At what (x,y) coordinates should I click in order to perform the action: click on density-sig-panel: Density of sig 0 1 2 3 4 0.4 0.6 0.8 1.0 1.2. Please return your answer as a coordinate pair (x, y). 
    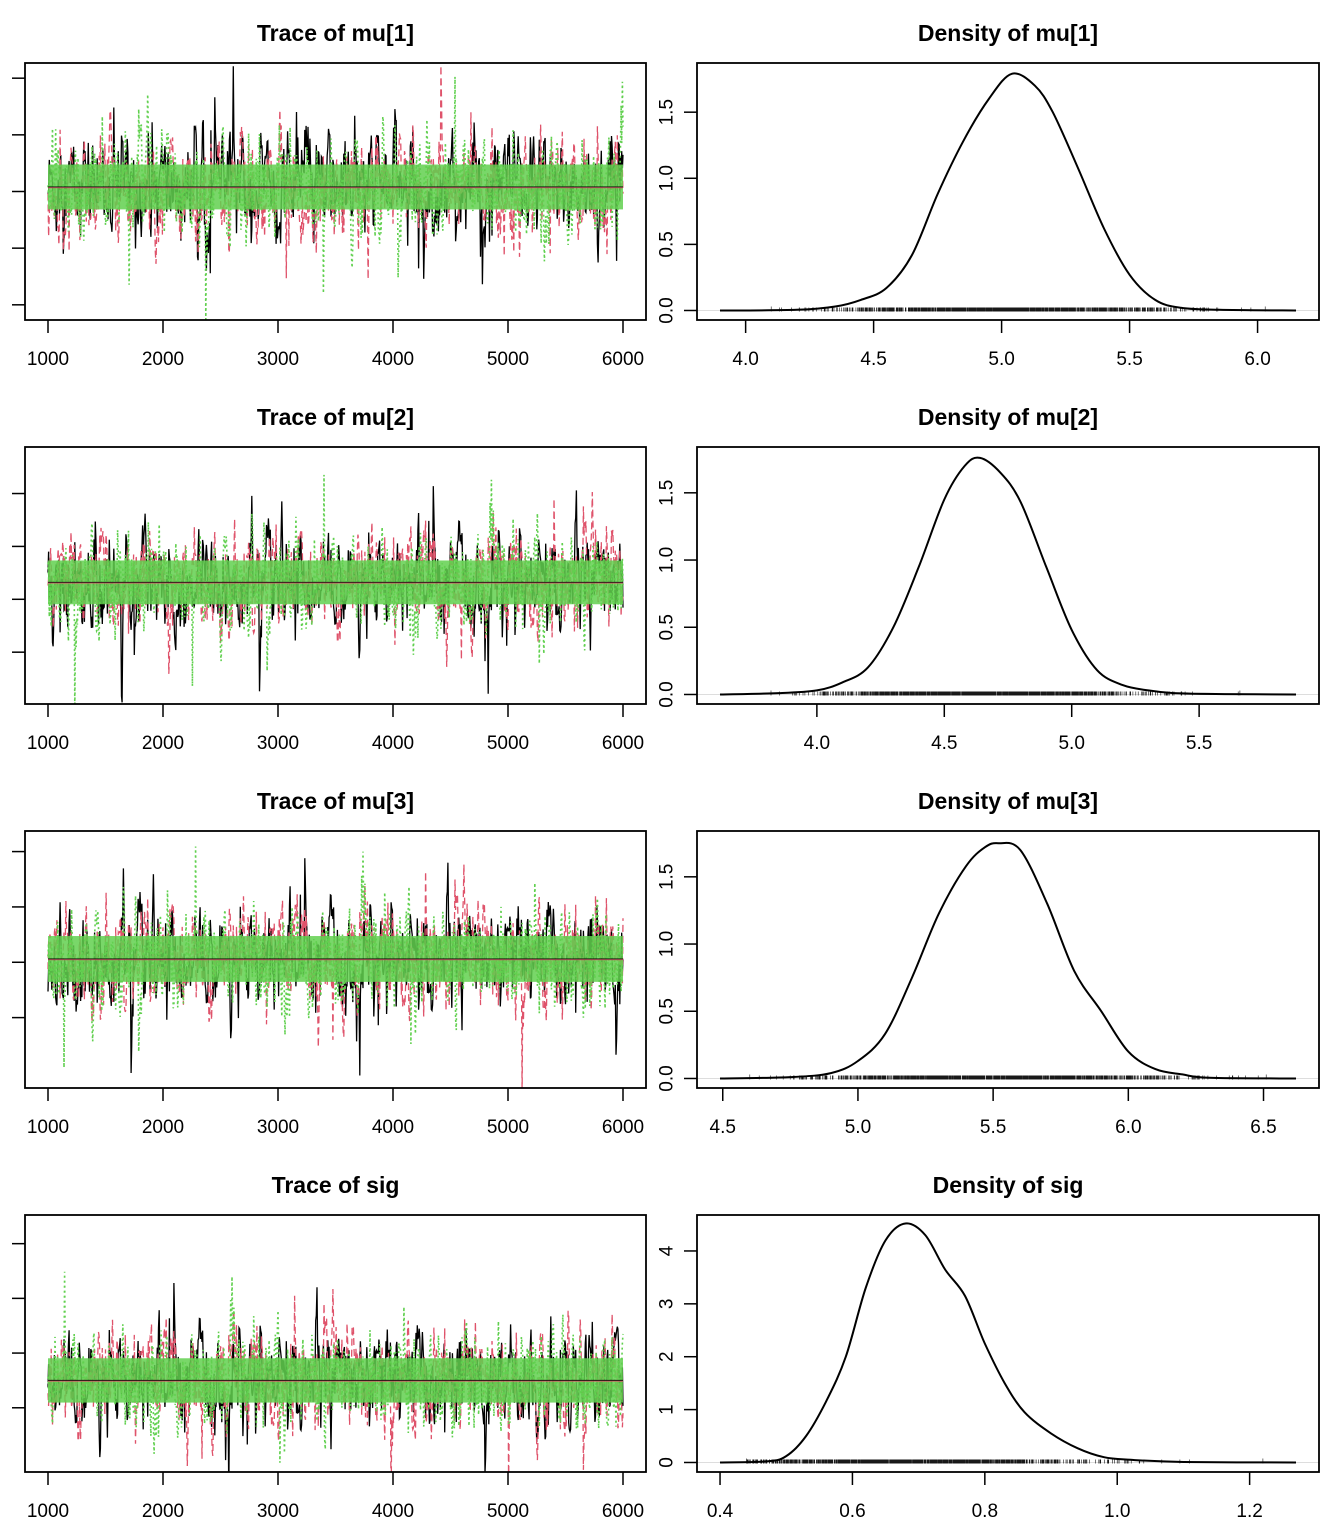
    Looking at the image, I should click on (988, 1347).